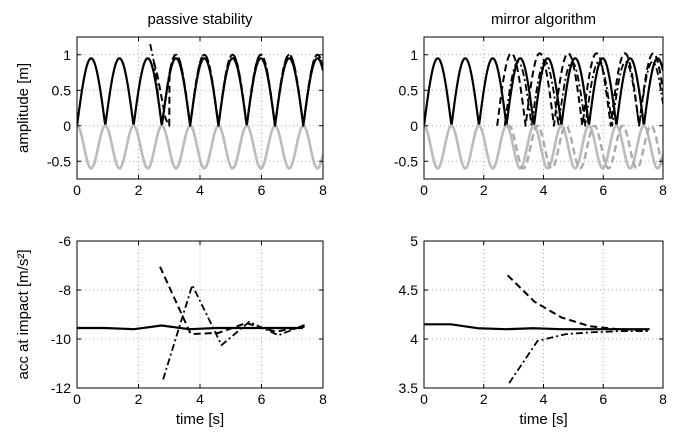 This screenshot has height=432, width=683. Describe the element at coordinates (414, 241) in the screenshot. I see `y-tick-label: 5` at that location.